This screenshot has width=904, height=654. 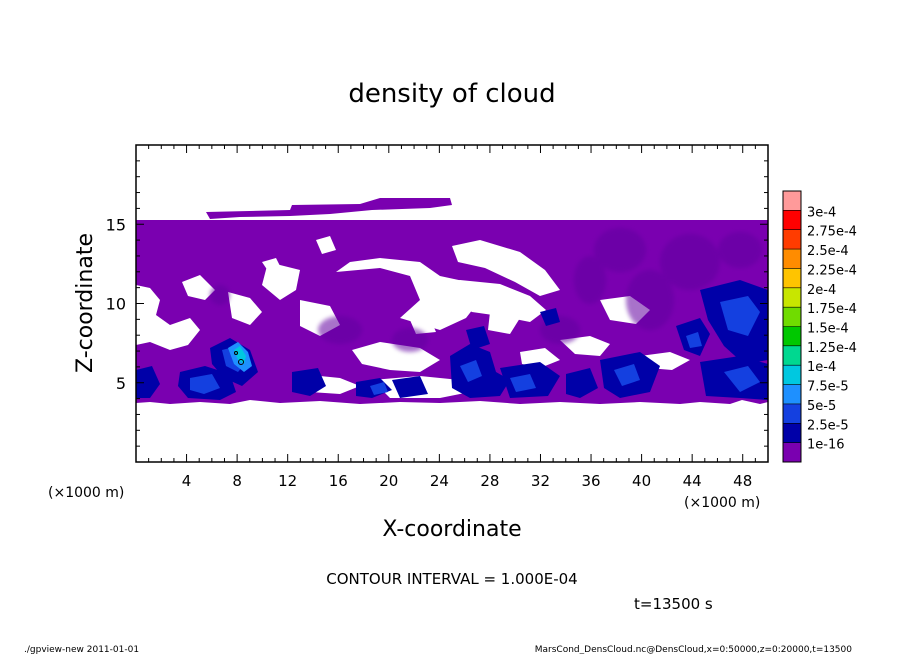 What do you see at coordinates (329, 208) in the screenshot?
I see `upper-cloud-patch` at bounding box center [329, 208].